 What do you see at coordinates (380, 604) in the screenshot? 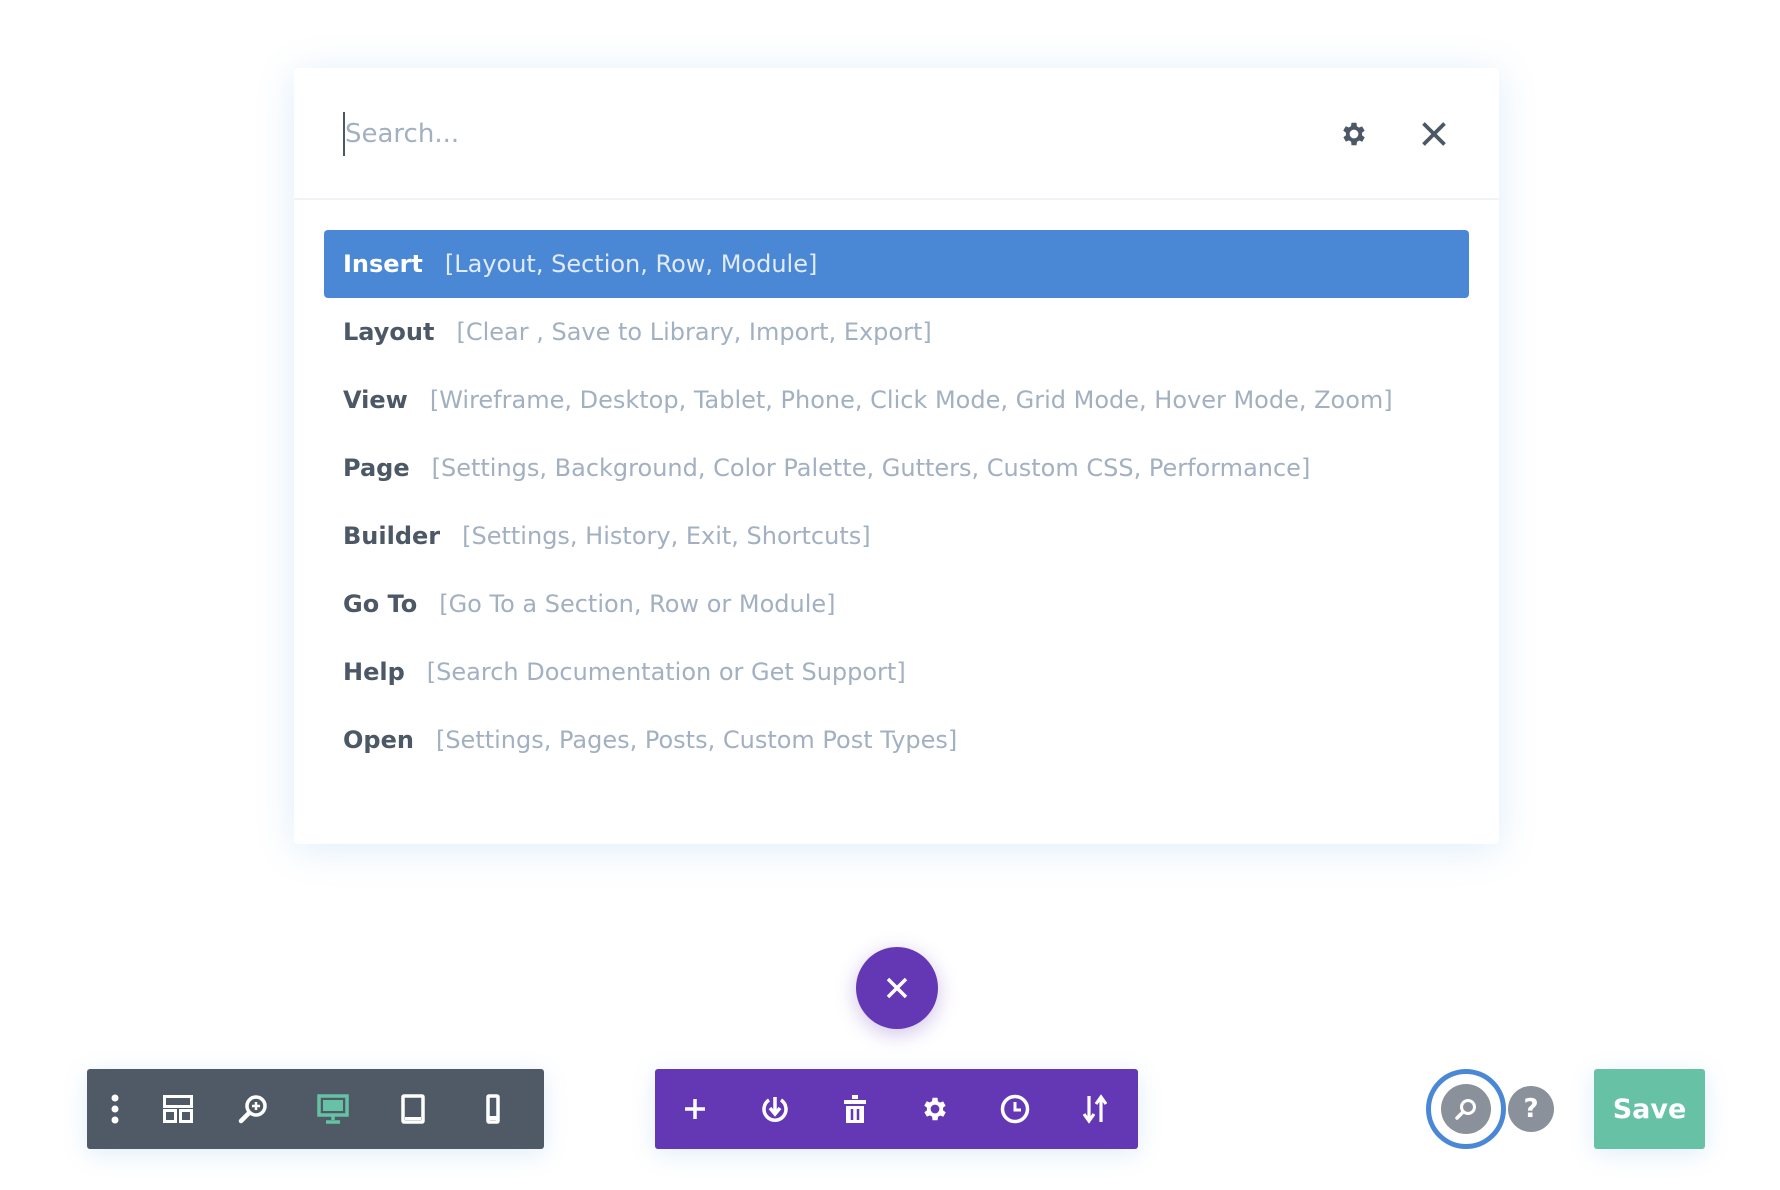
I see `command-key: Go To` at bounding box center [380, 604].